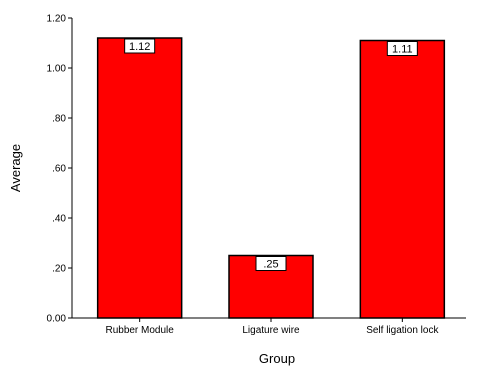 This screenshot has width=478, height=369. What do you see at coordinates (139, 330) in the screenshot?
I see `x-category-label: Rubber Module` at bounding box center [139, 330].